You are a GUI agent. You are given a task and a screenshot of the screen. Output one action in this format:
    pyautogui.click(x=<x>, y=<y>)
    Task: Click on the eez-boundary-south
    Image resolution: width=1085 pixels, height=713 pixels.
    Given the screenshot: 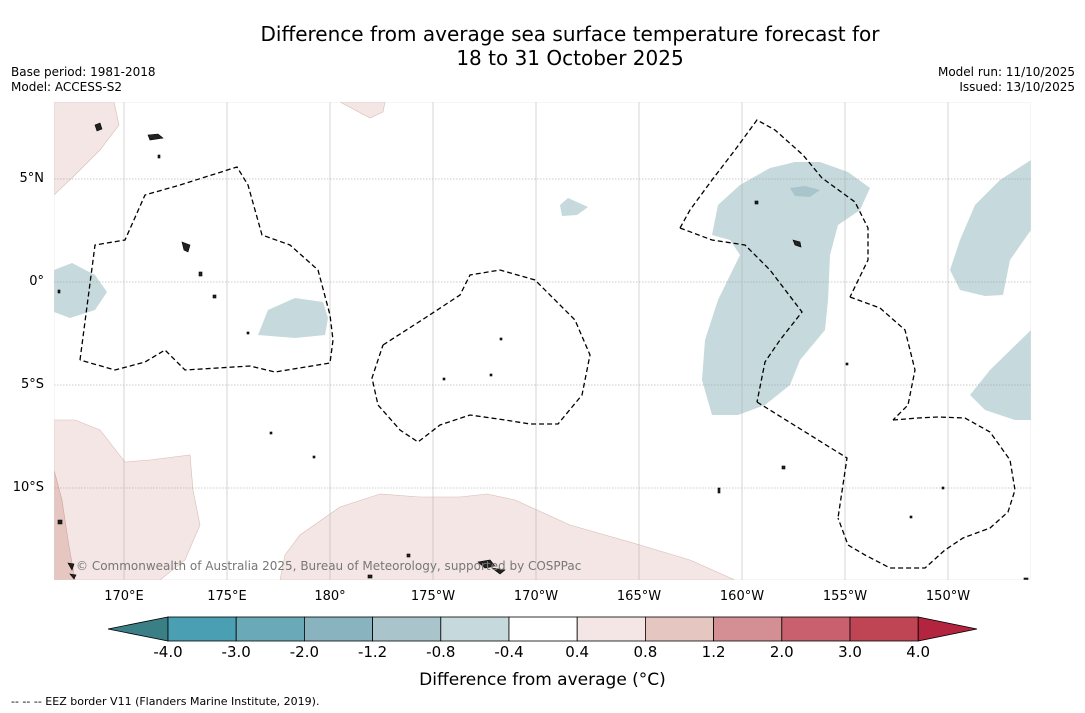 What is the action you would take?
    pyautogui.click(x=802, y=460)
    